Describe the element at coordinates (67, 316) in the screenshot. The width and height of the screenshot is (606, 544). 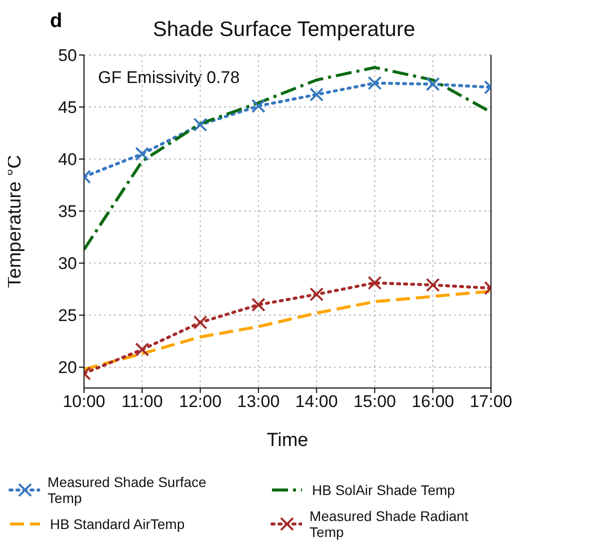
I see `y-tick-label: 25` at that location.